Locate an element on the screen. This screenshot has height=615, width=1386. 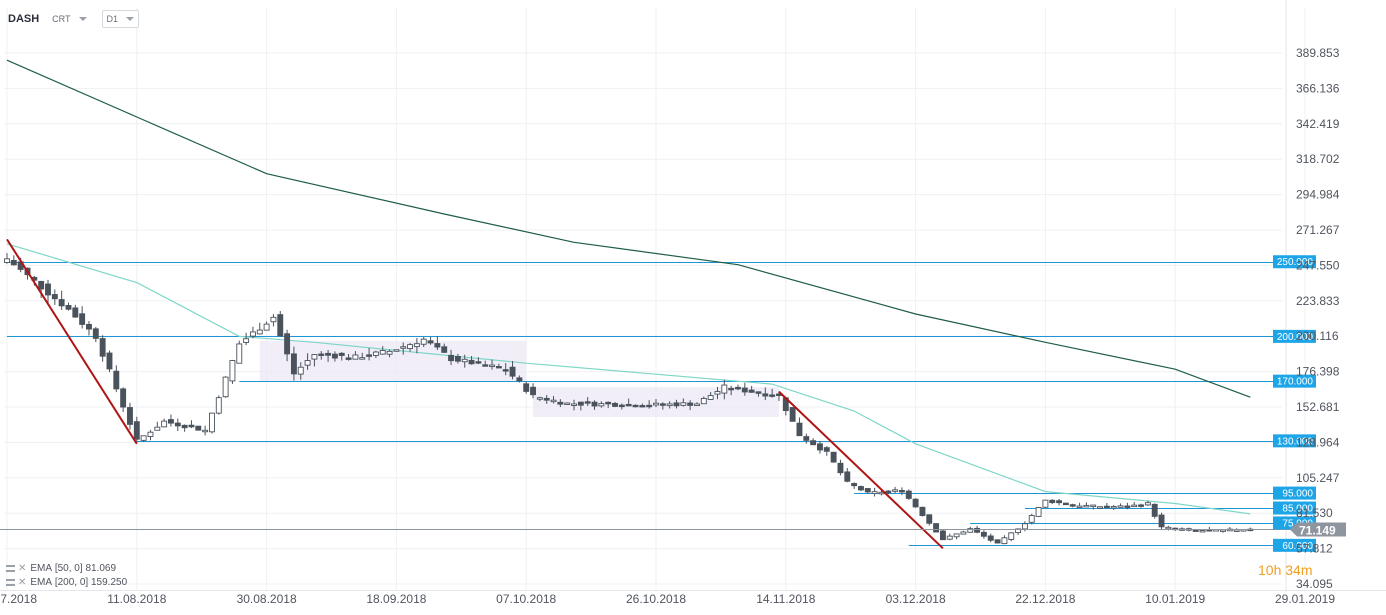
interval-dropdown: D1 is located at coordinates (120, 19).